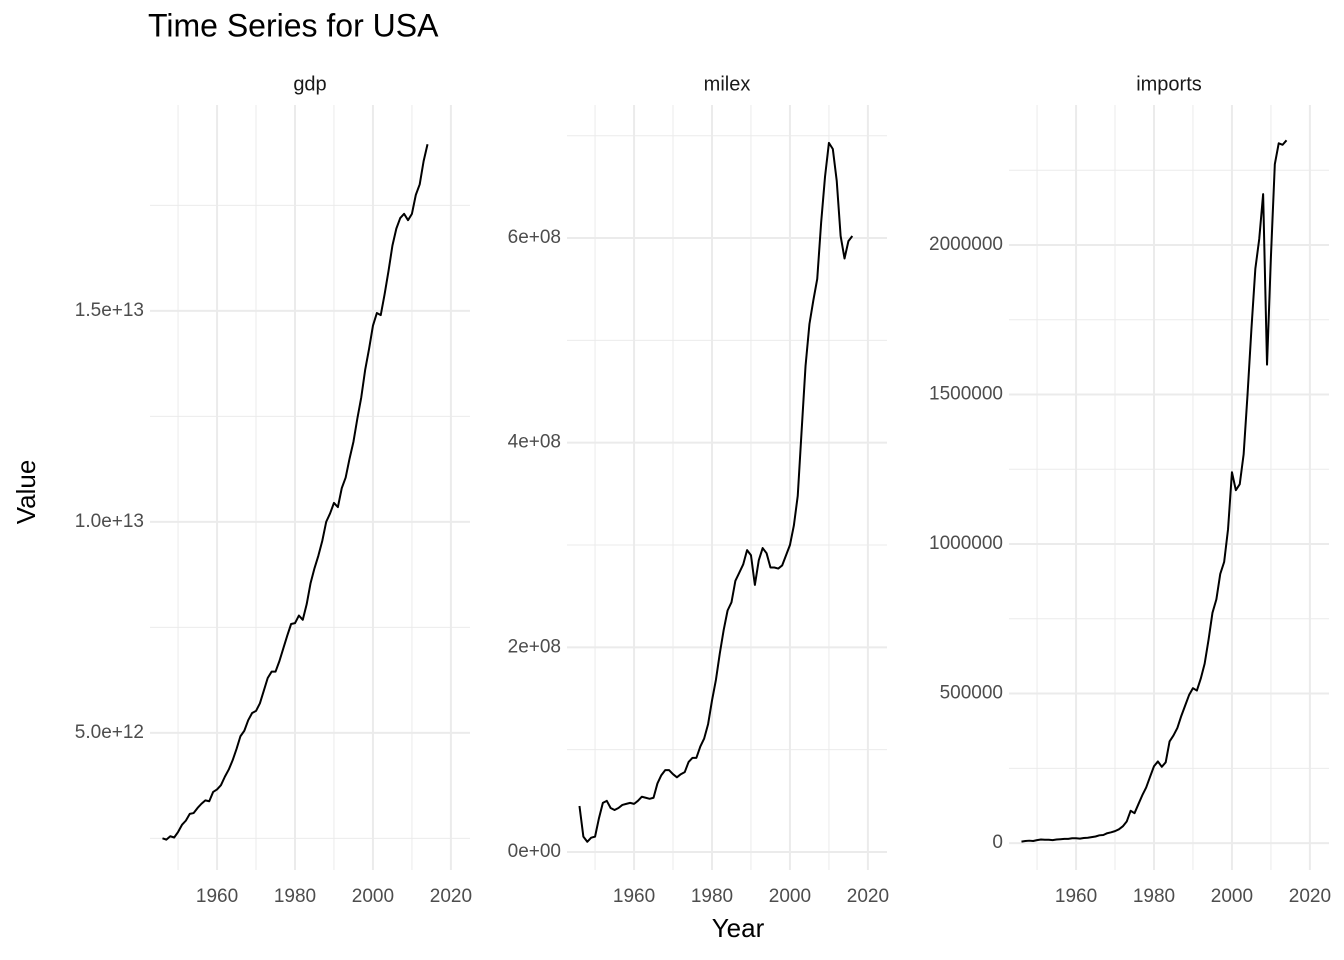 The width and height of the screenshot is (1344, 960). I want to click on facet-title: gdp, so click(309, 84).